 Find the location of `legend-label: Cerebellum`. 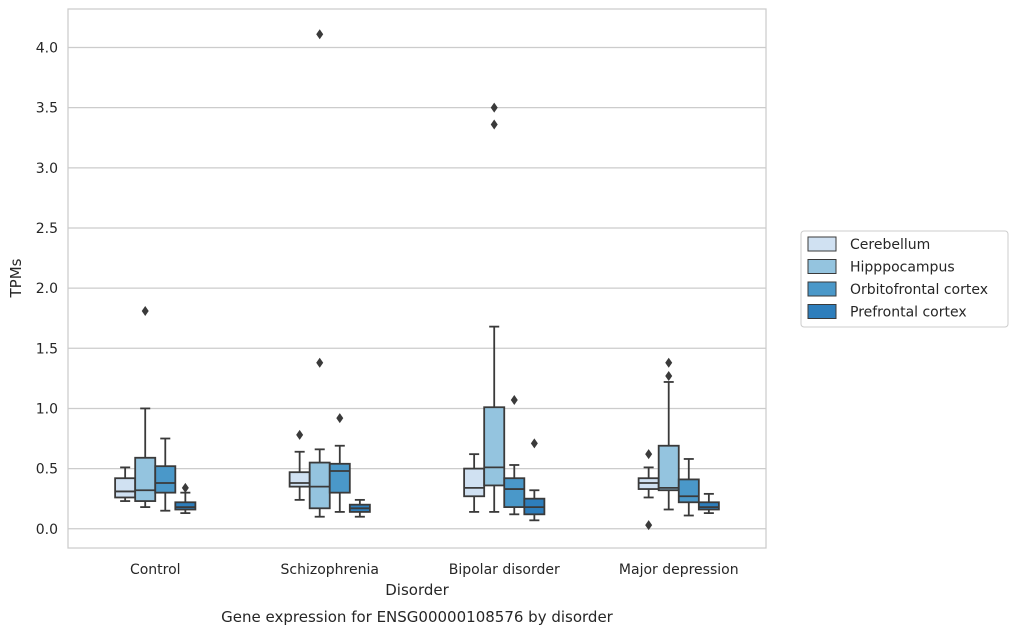

legend-label: Cerebellum is located at coordinates (890, 245).